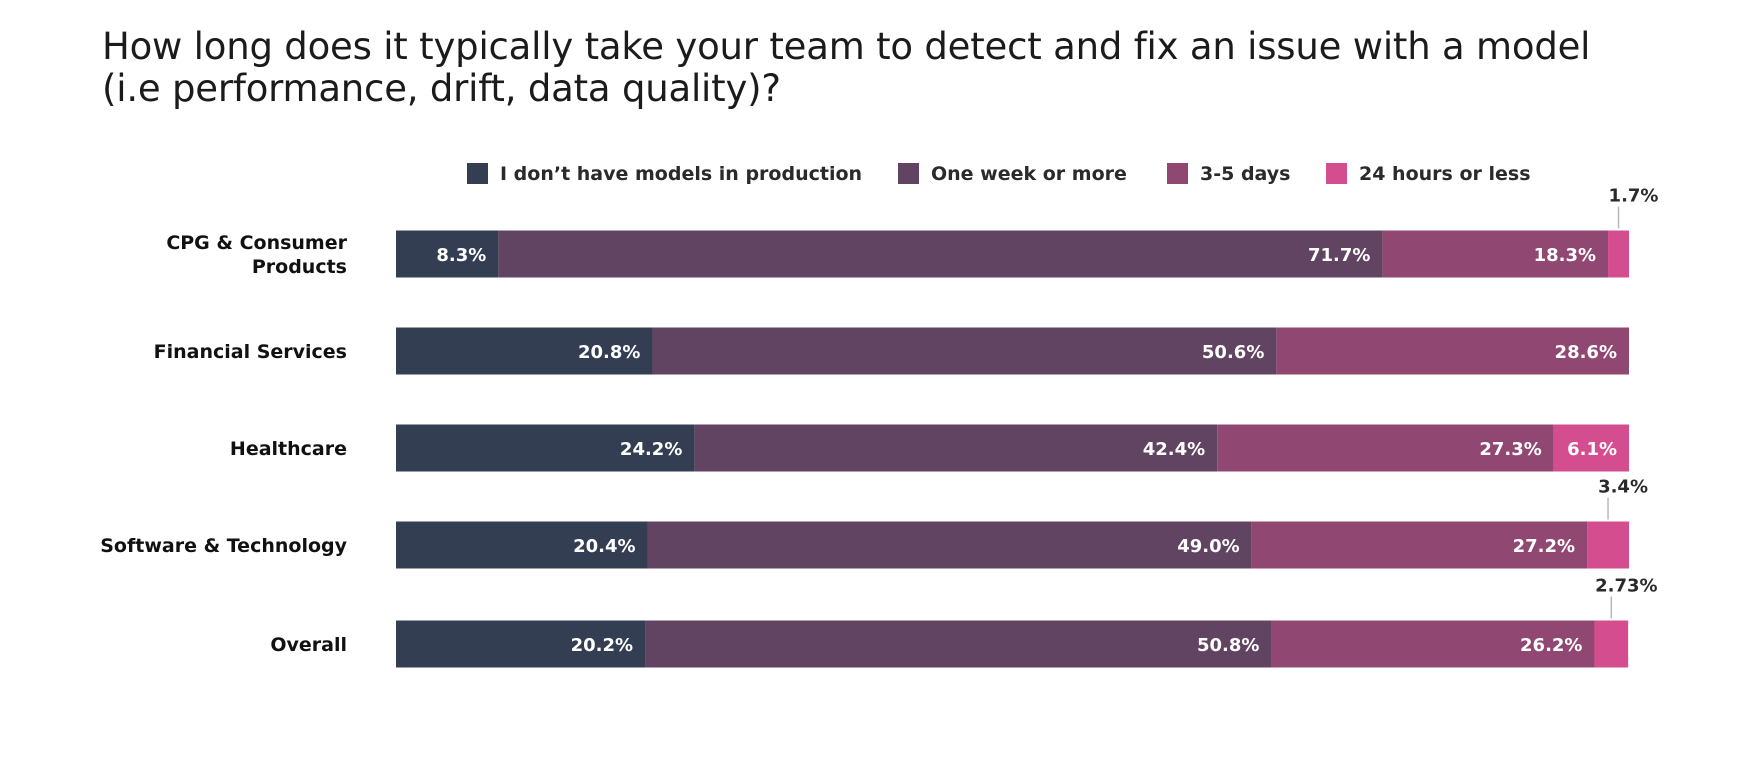 The image size is (1752, 762). I want to click on value-label: 8.3%, so click(461, 255).